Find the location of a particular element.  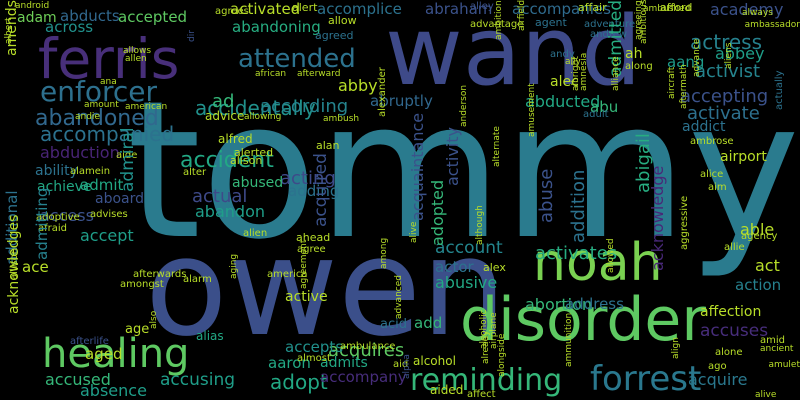

cloud-word: ace is located at coordinates (35, 267).